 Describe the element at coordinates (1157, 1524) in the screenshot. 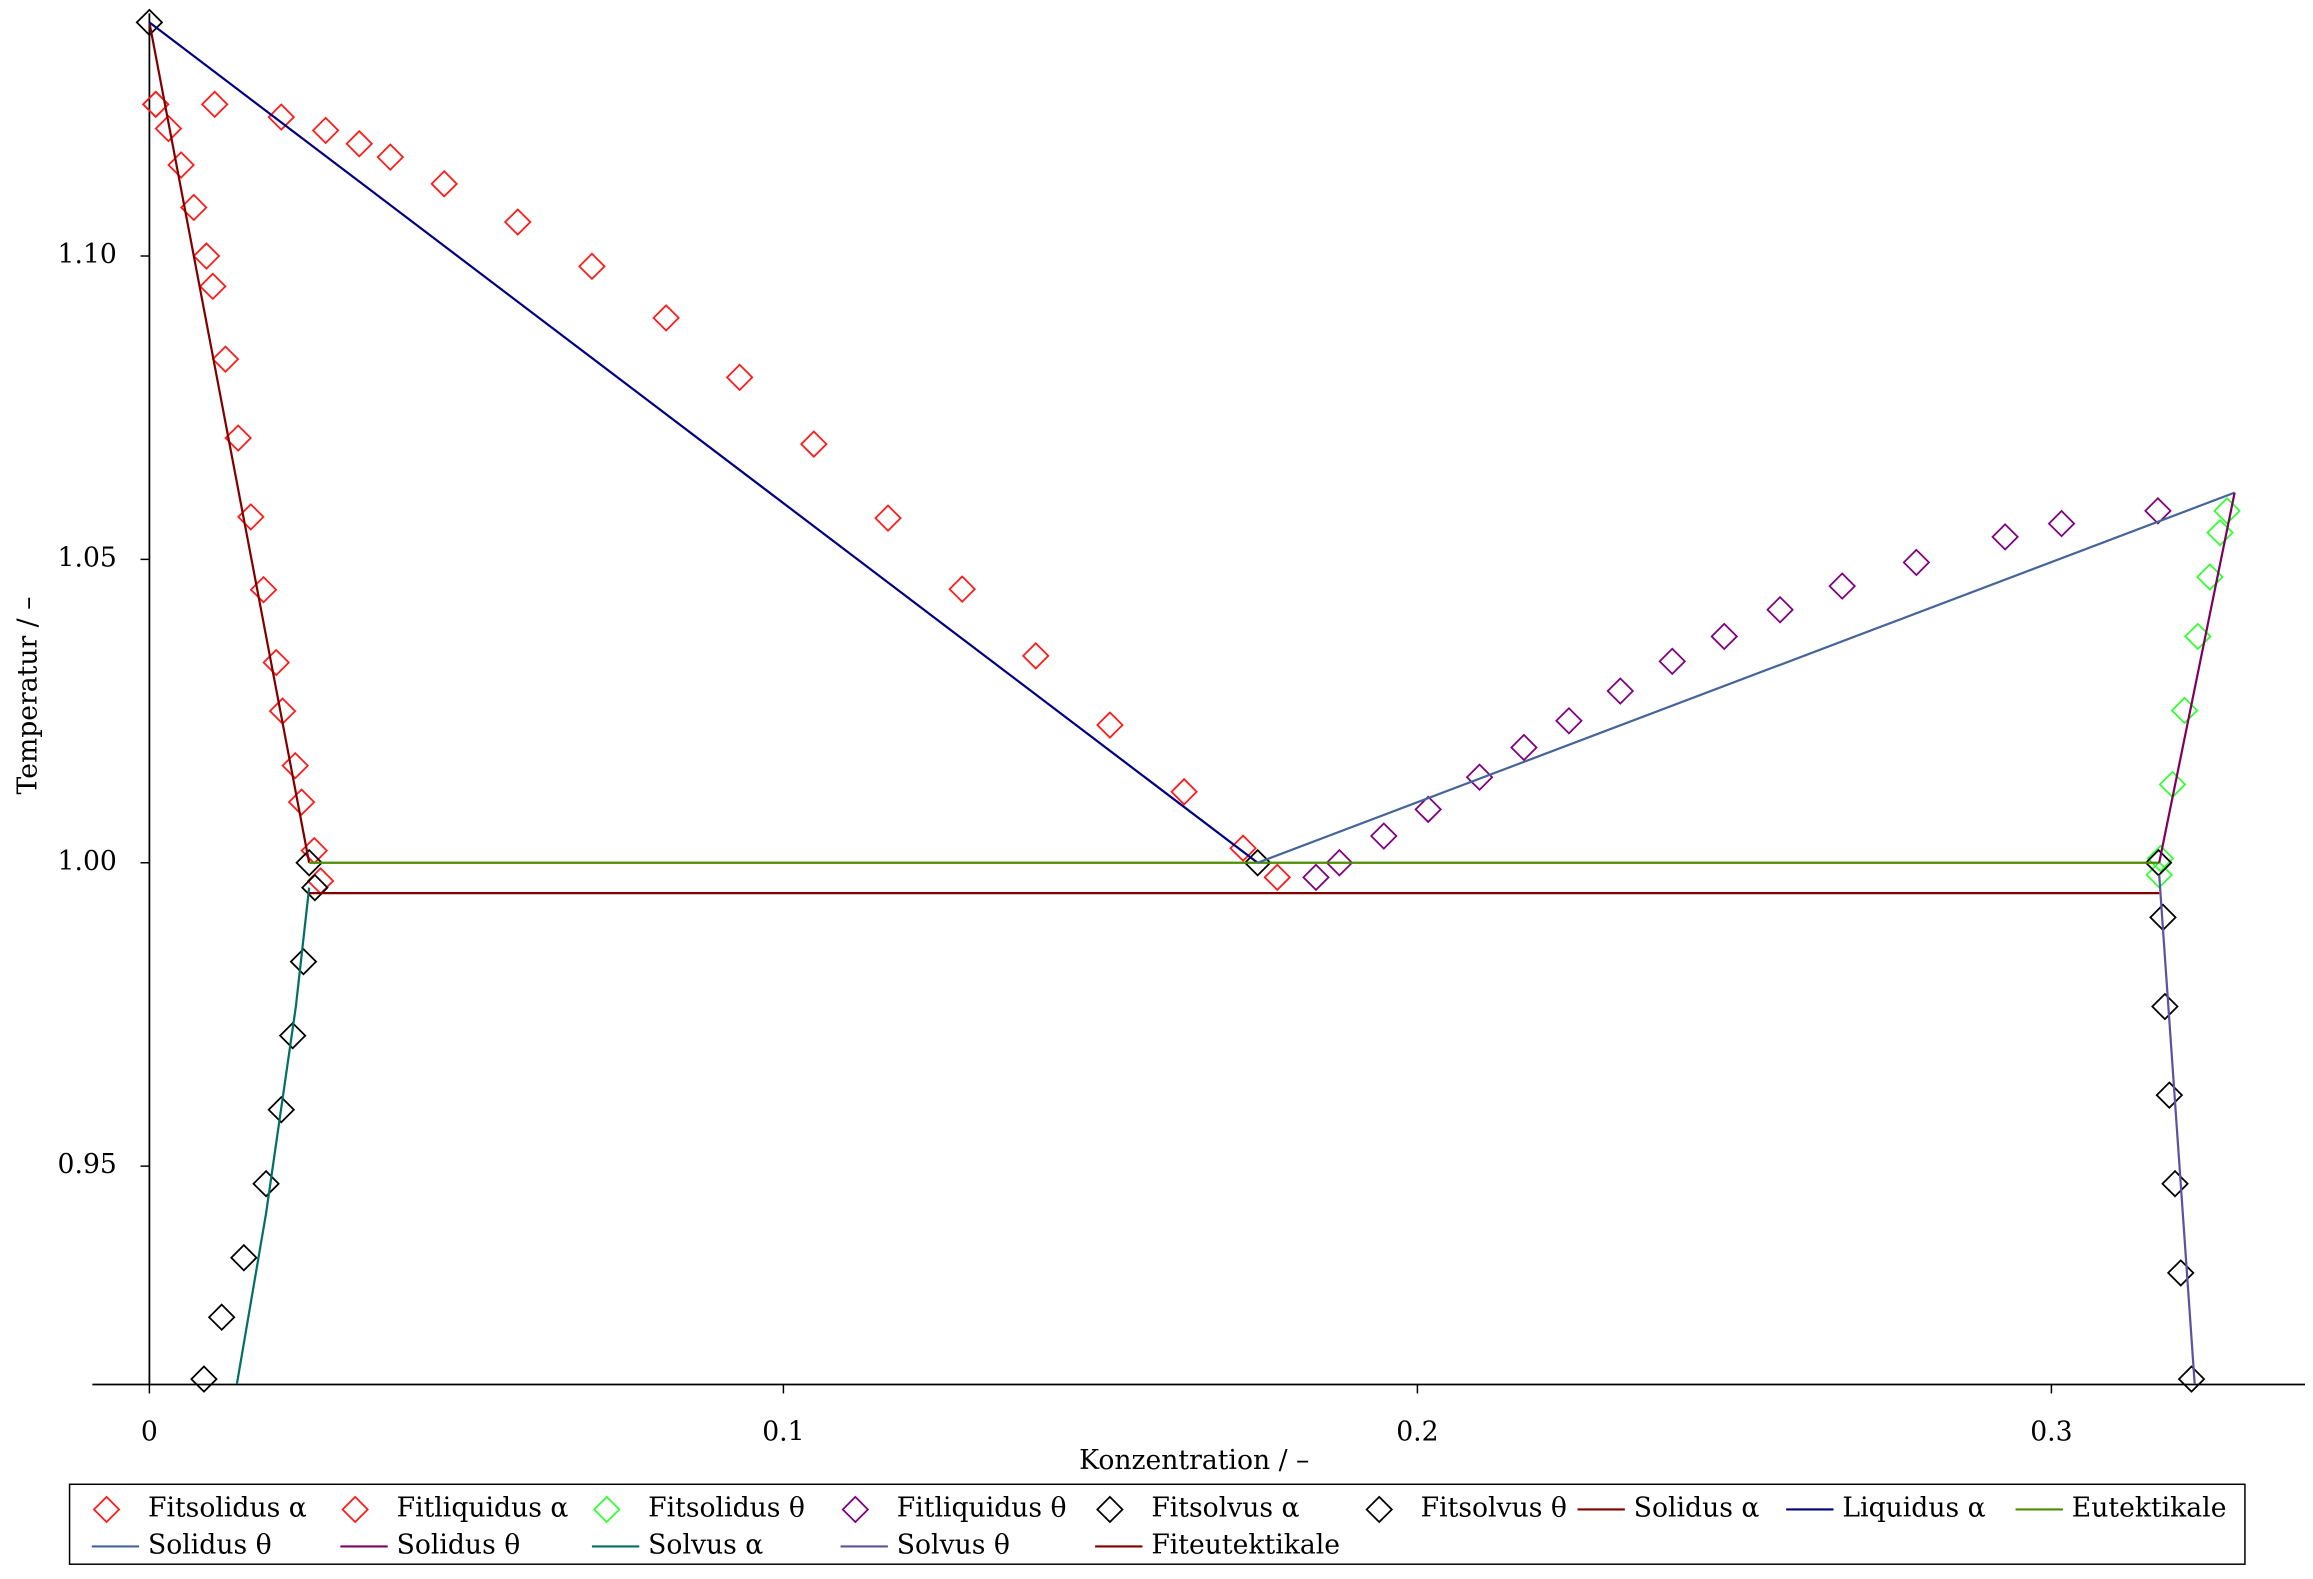

I see `legend-box` at that location.